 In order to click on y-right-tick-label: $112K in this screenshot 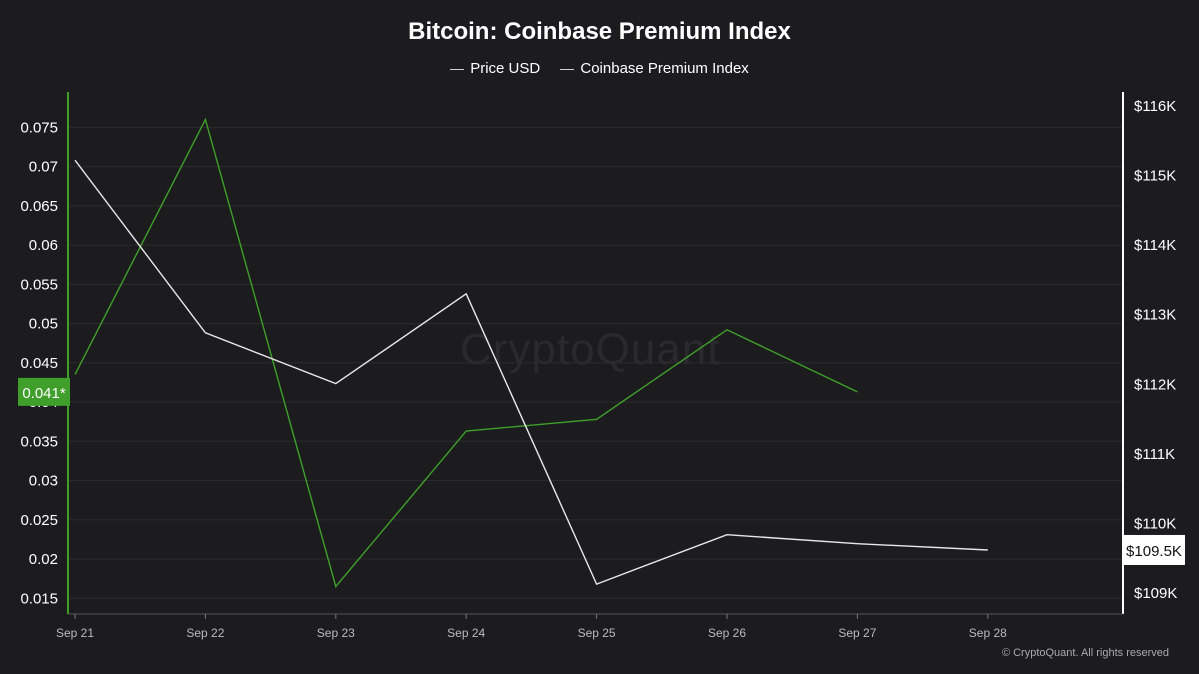, I will do `click(1155, 384)`.